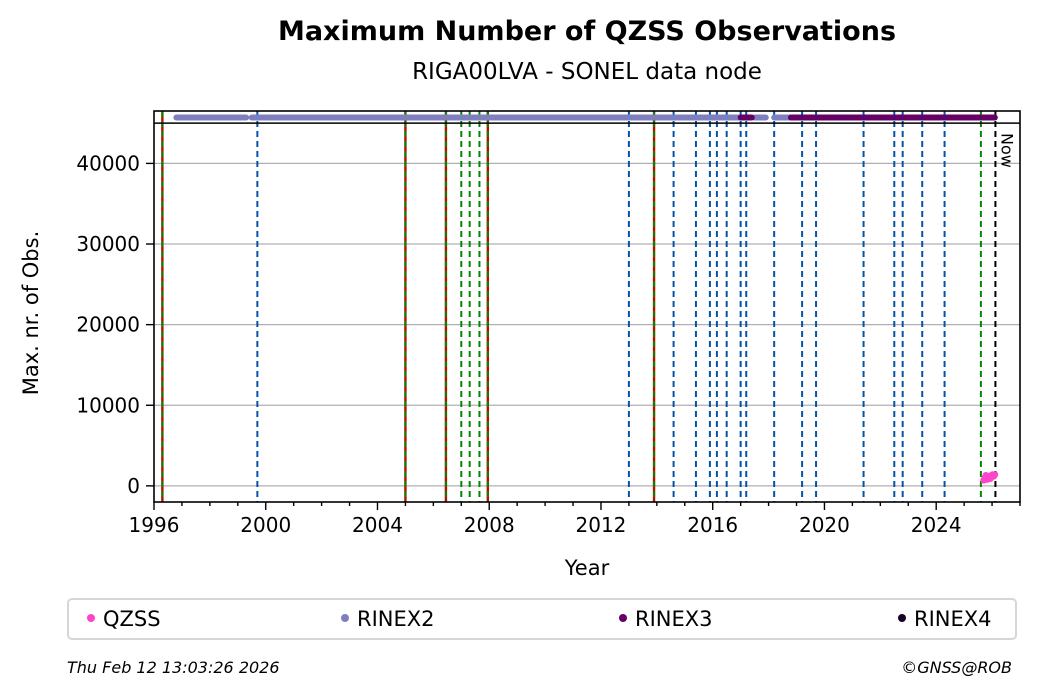 The width and height of the screenshot is (1040, 699). Describe the element at coordinates (108, 163) in the screenshot. I see `y-tick-label: 40000` at that location.